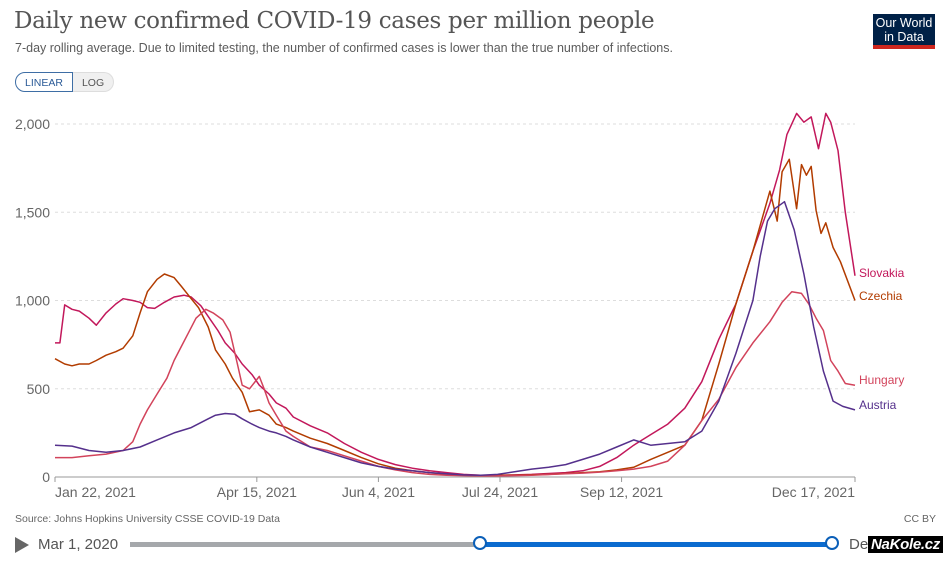  Describe the element at coordinates (32, 124) in the screenshot. I see `y-tick-label: 2,000` at that location.